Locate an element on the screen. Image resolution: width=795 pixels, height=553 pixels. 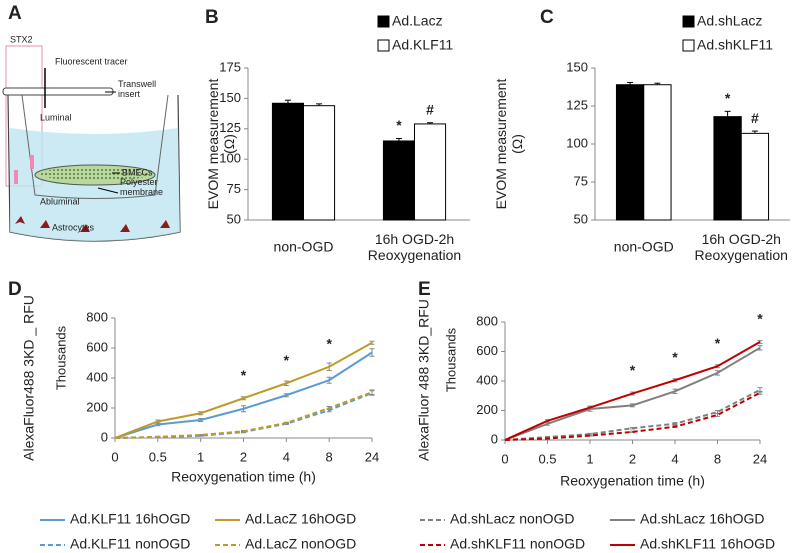
legend-label: Ad.shLacz 16hOGD is located at coordinates (702, 519).